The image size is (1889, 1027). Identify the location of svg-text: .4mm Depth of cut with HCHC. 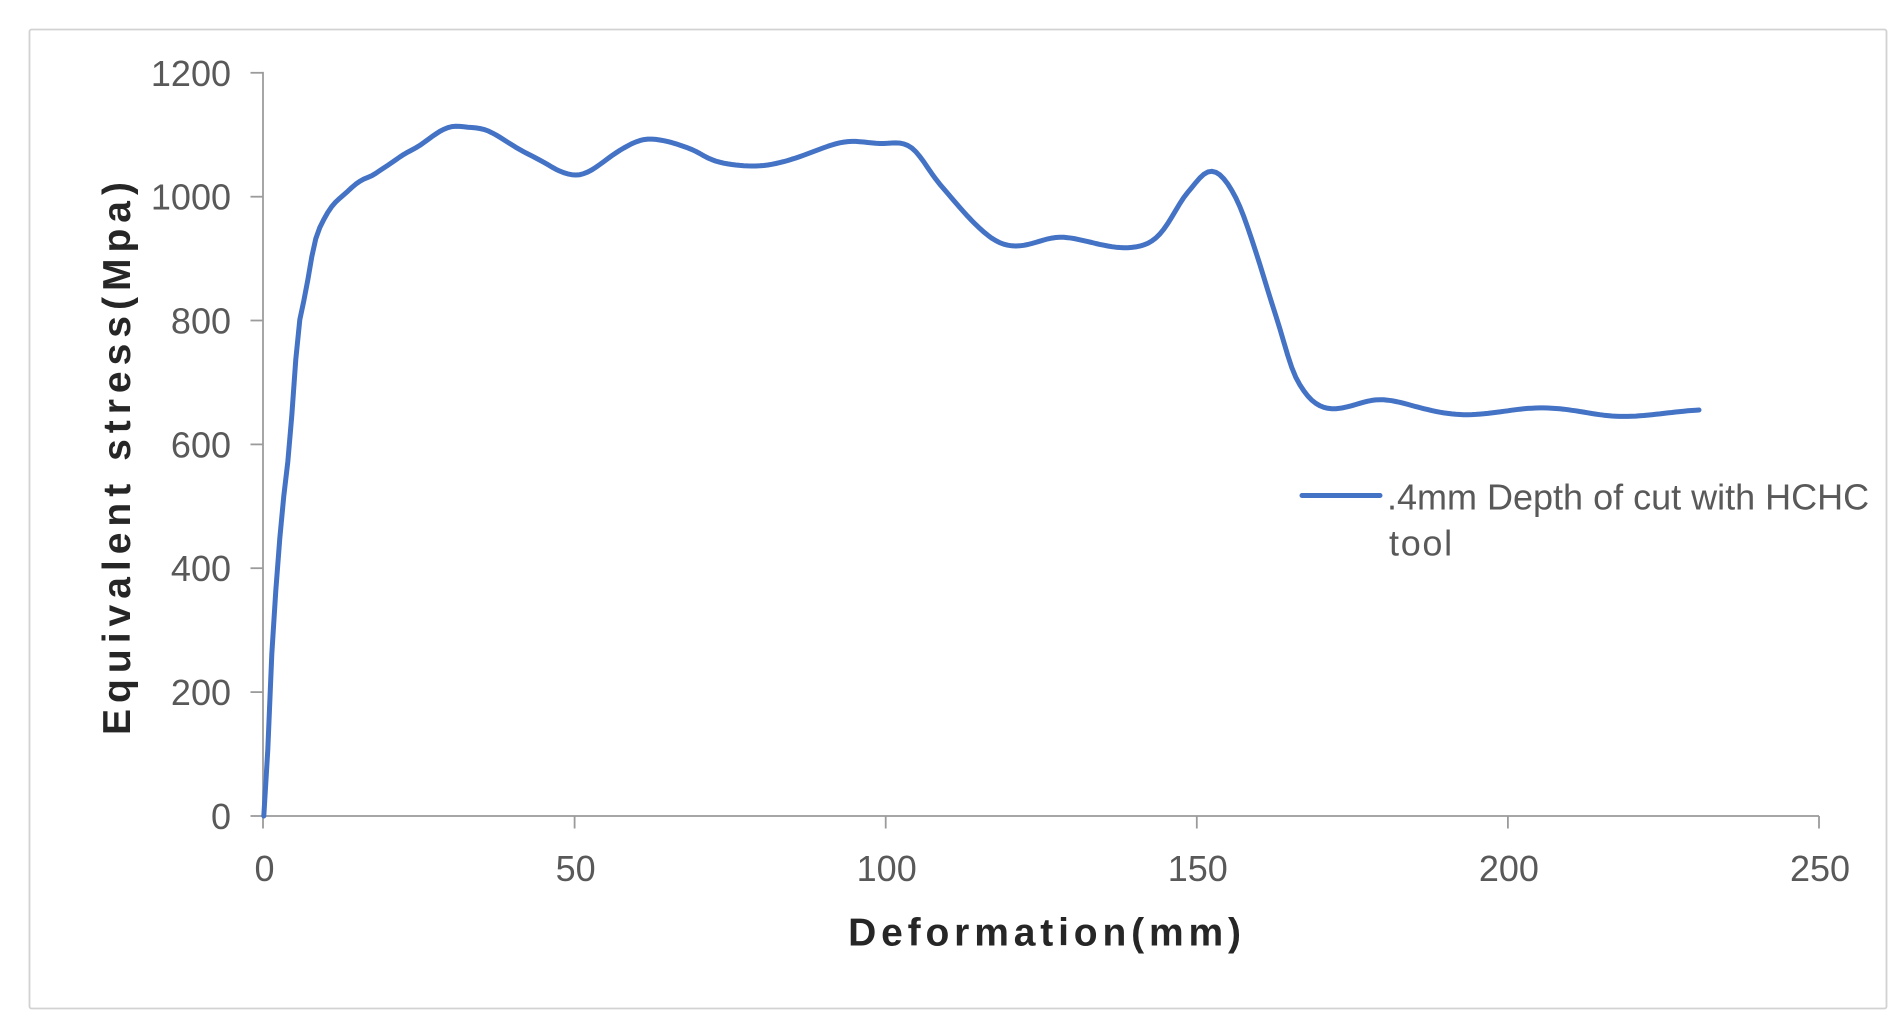
(1628, 497).